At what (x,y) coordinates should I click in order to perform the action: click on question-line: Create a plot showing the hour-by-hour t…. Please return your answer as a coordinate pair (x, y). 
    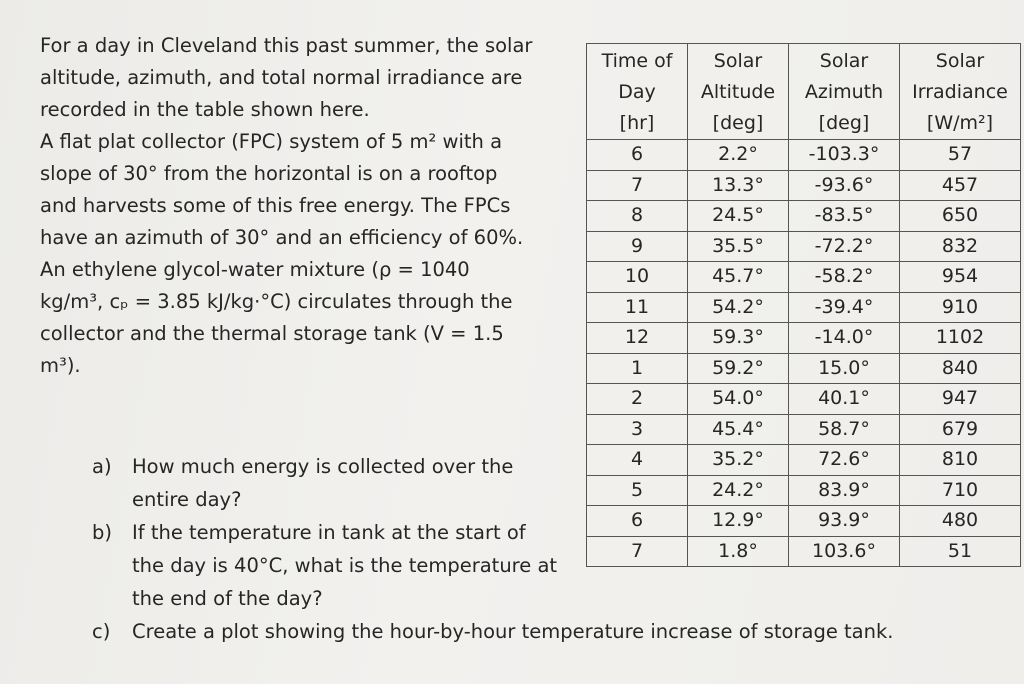
    Looking at the image, I should click on (513, 631).